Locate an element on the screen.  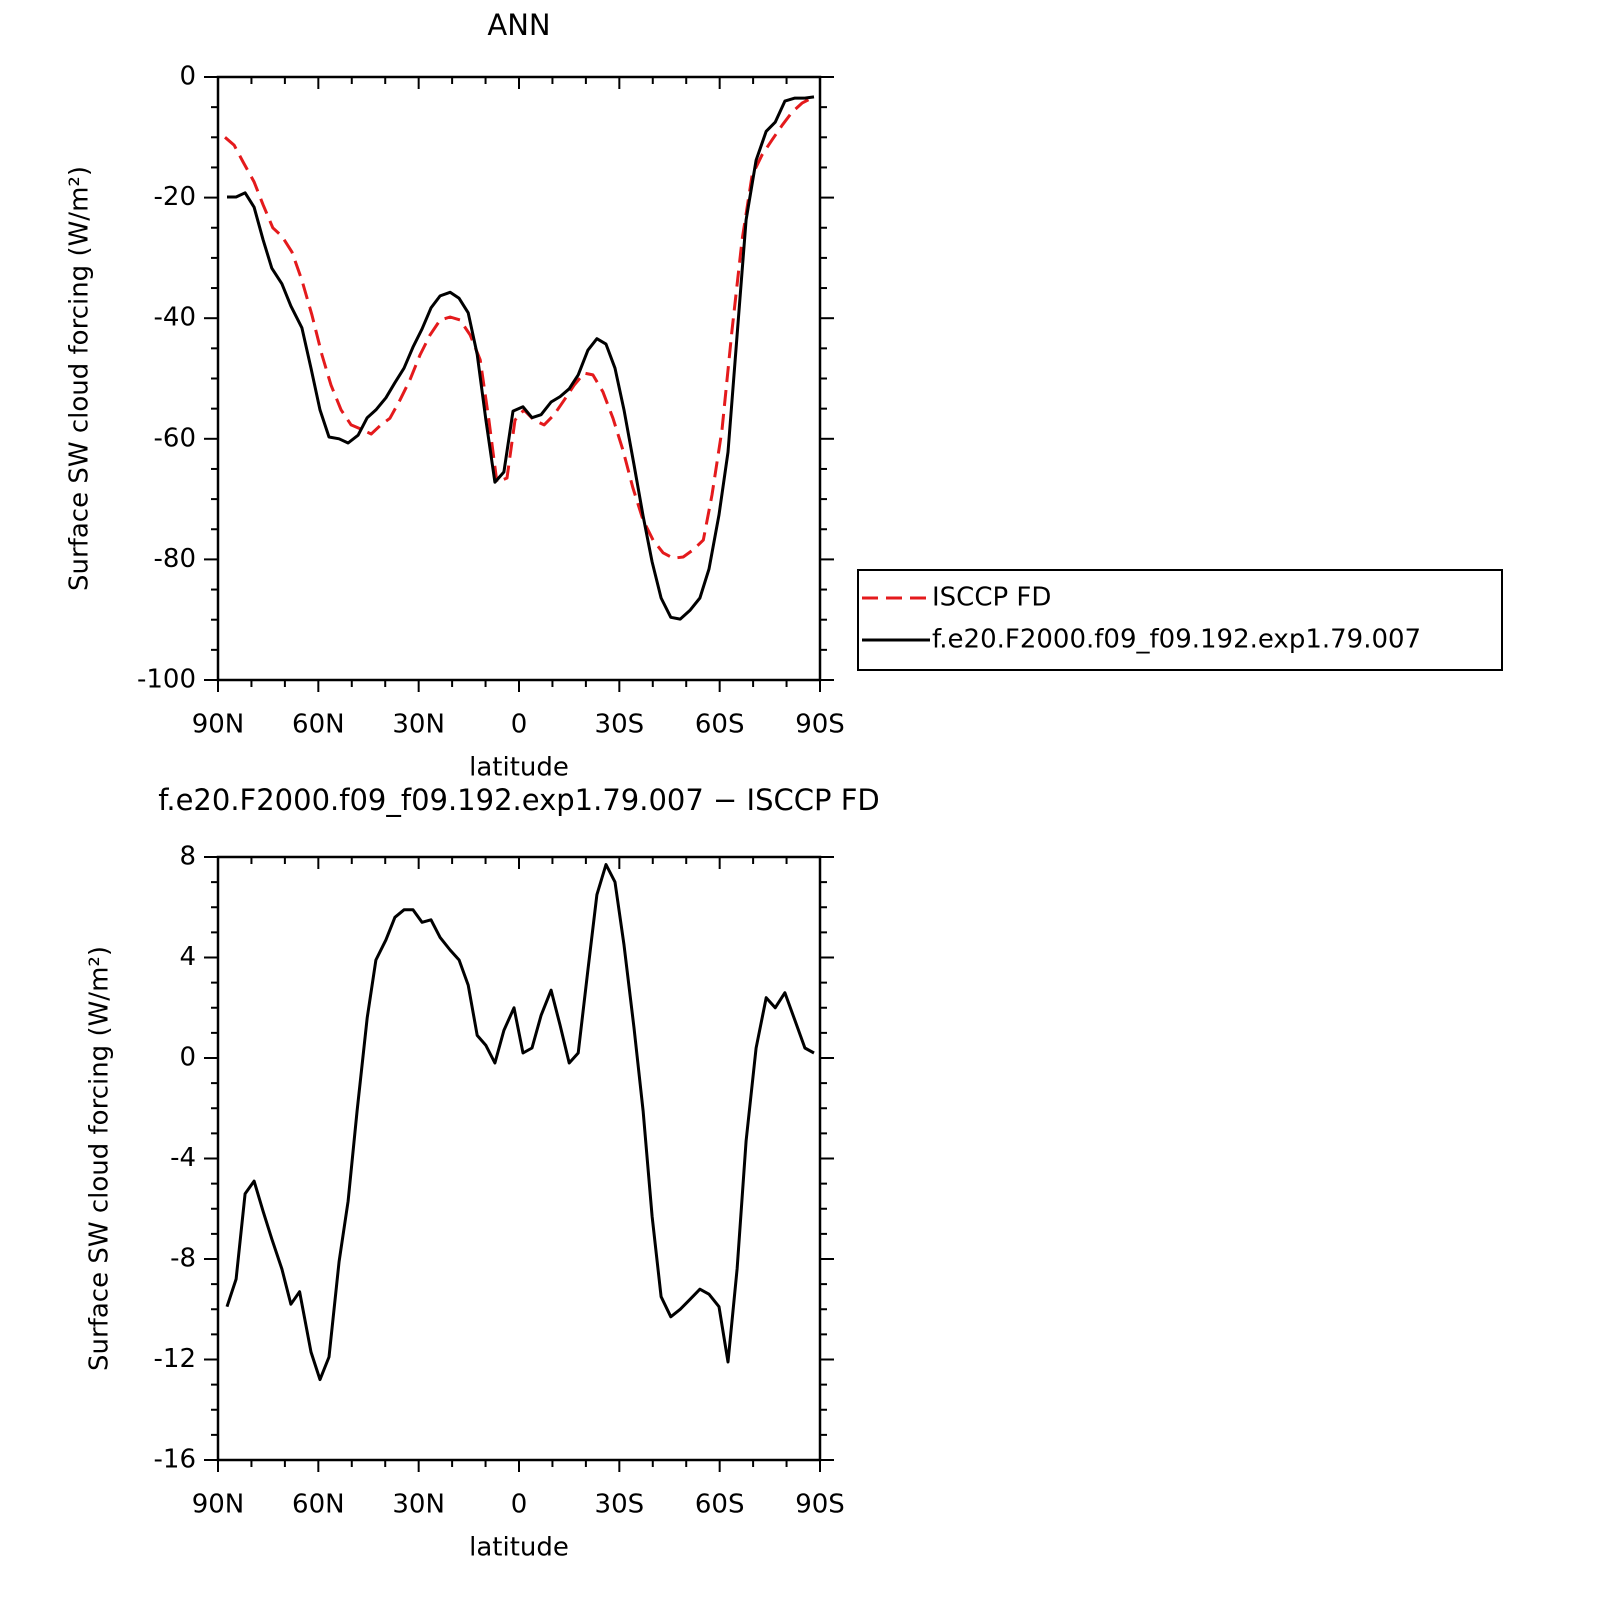
legend-label: f.e20.F2000.f09_f09.192.exp1.79.007 is located at coordinates (1176, 640).